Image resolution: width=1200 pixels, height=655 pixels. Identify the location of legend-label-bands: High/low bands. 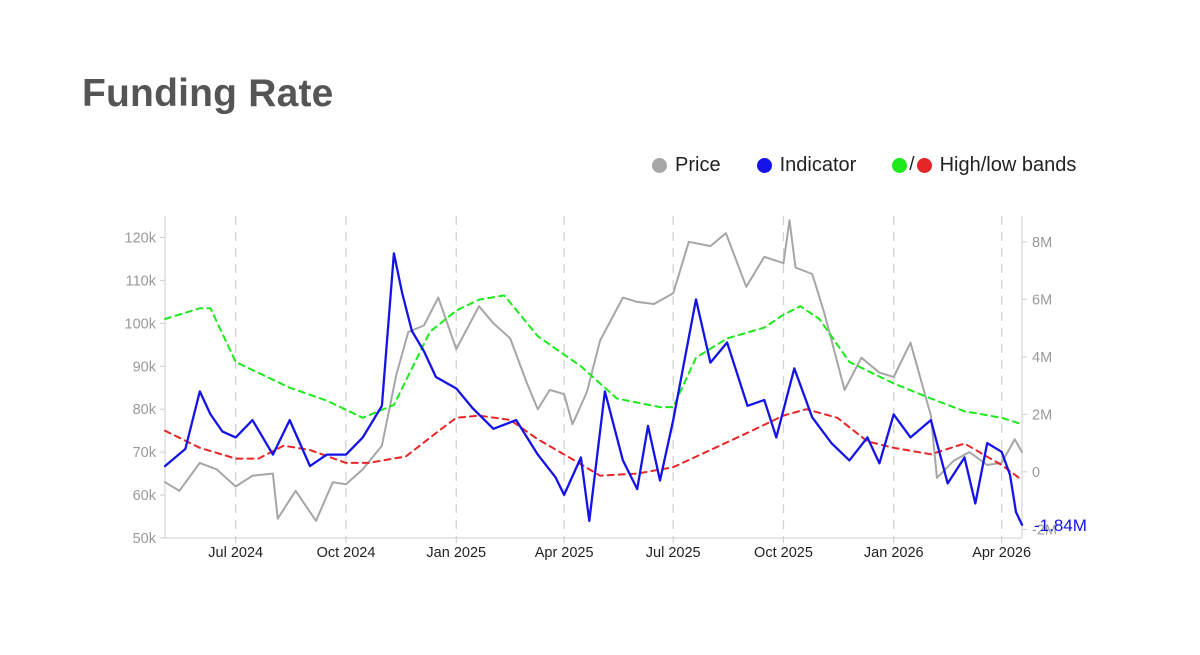
(1008, 164).